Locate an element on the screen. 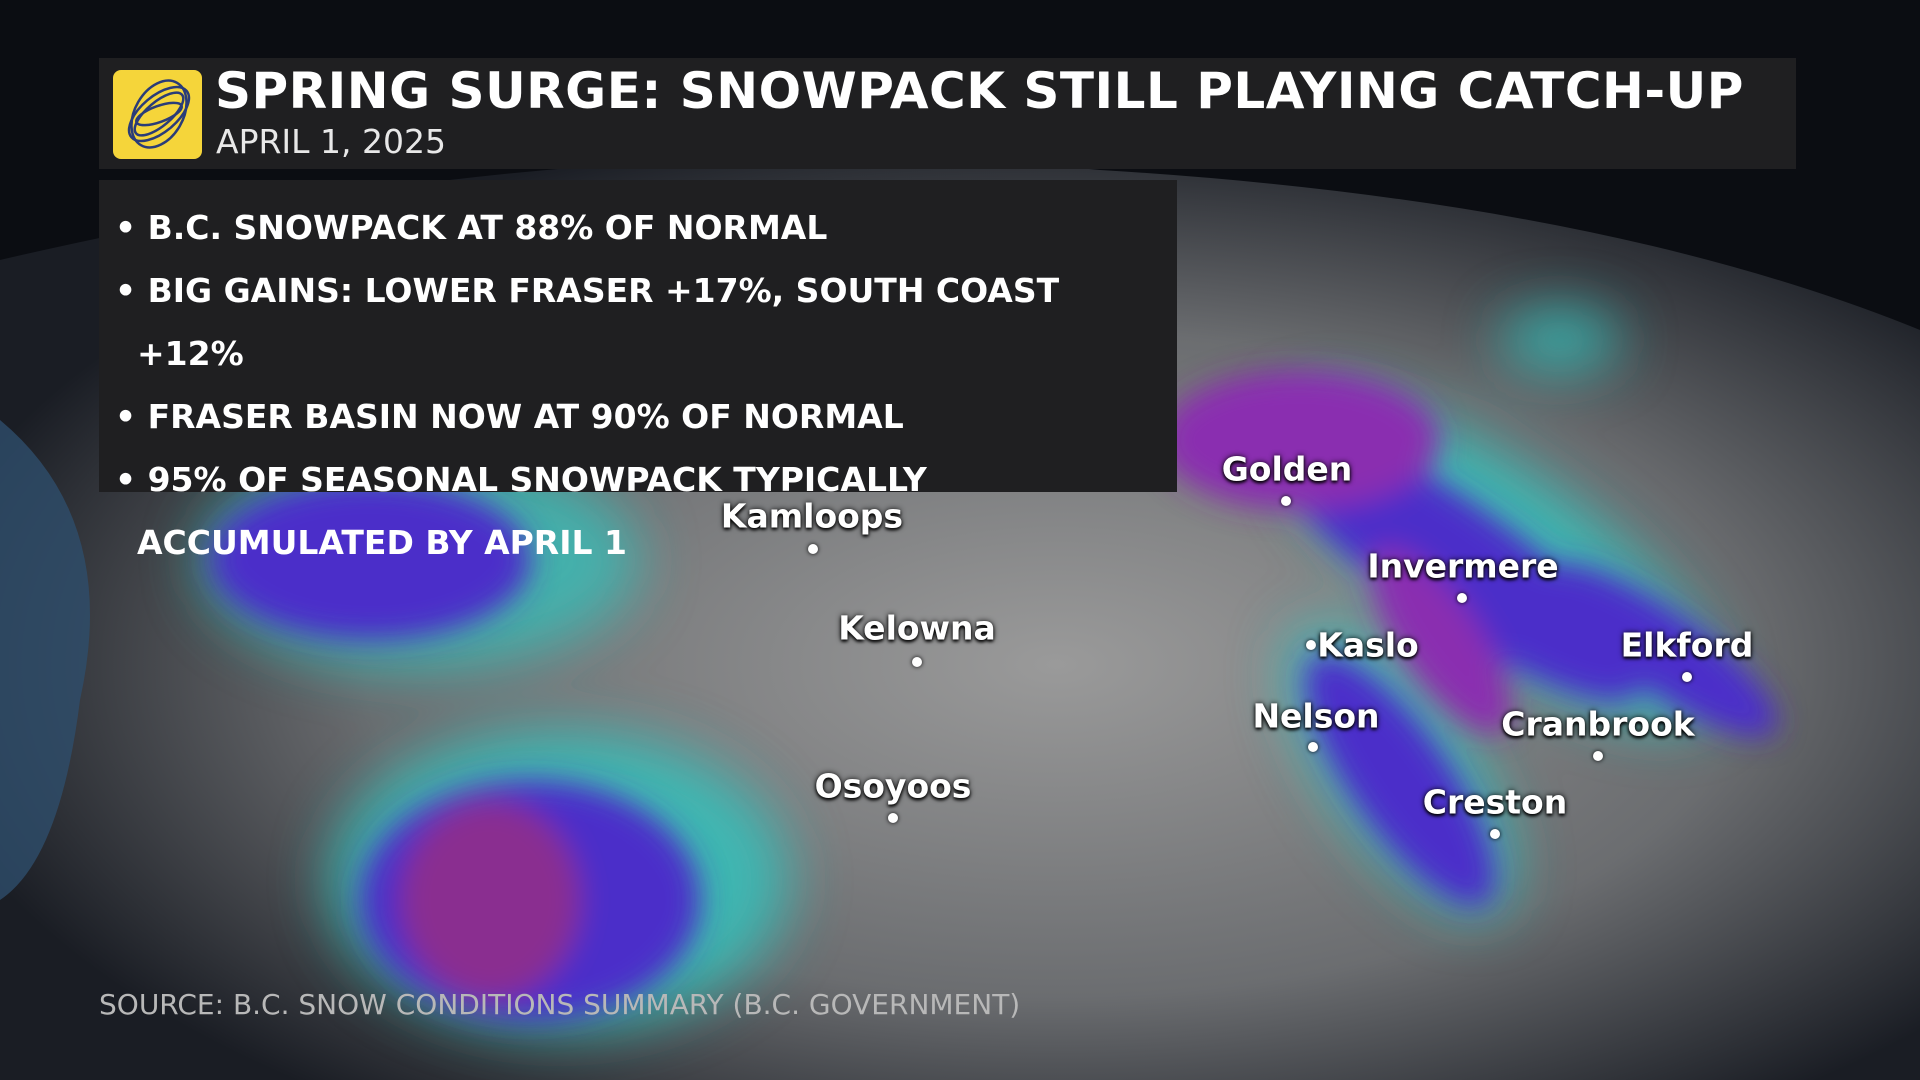  city-label: Kamloops is located at coordinates (812, 516).